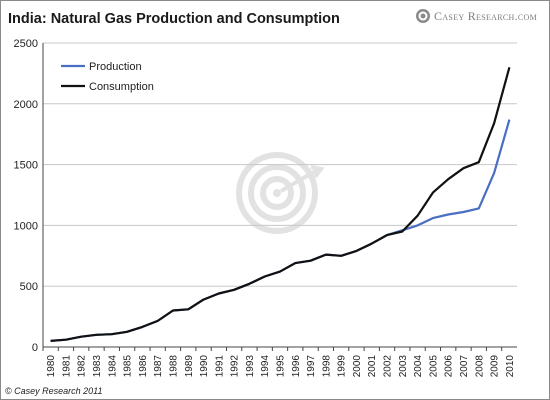 The height and width of the screenshot is (400, 550). I want to click on casey-research-logo-icon, so click(423, 16).